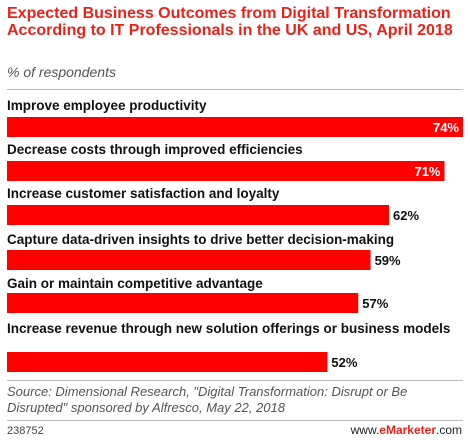 This screenshot has width=470, height=443. Describe the element at coordinates (235, 420) in the screenshot. I see `footer-divider` at that location.